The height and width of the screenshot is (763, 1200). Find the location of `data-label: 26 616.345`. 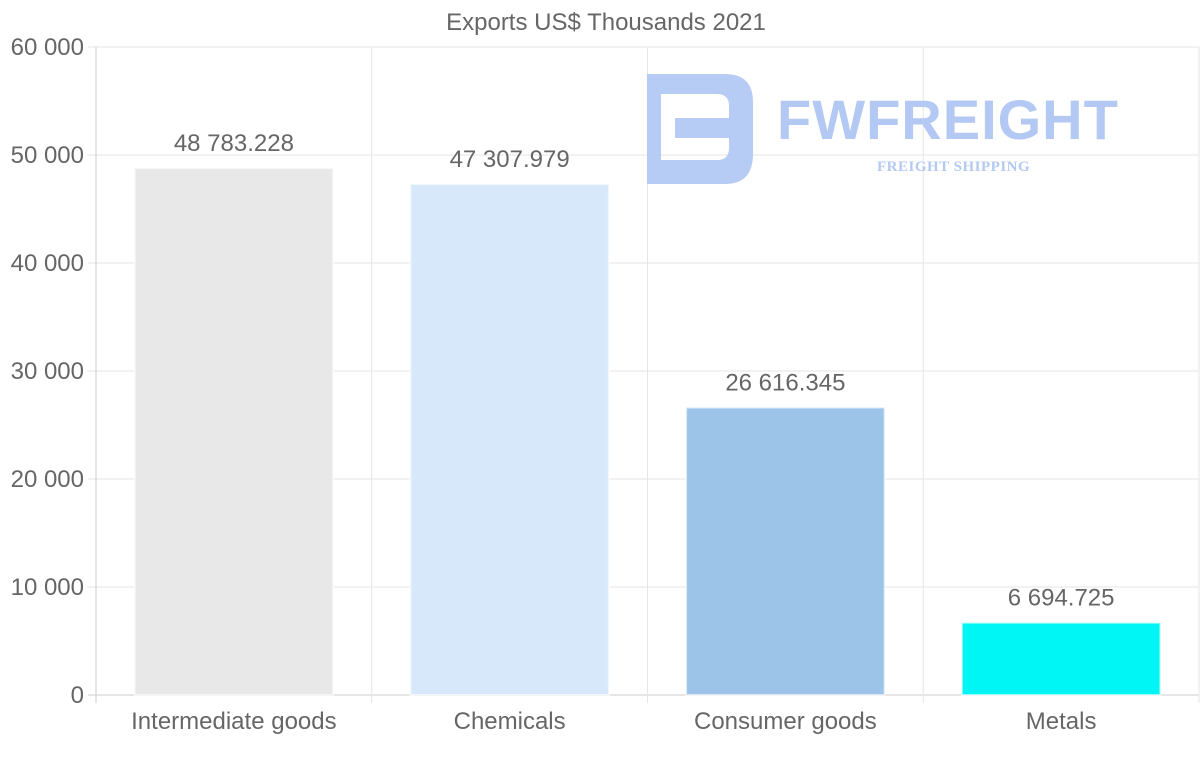

data-label: 26 616.345 is located at coordinates (785, 383).